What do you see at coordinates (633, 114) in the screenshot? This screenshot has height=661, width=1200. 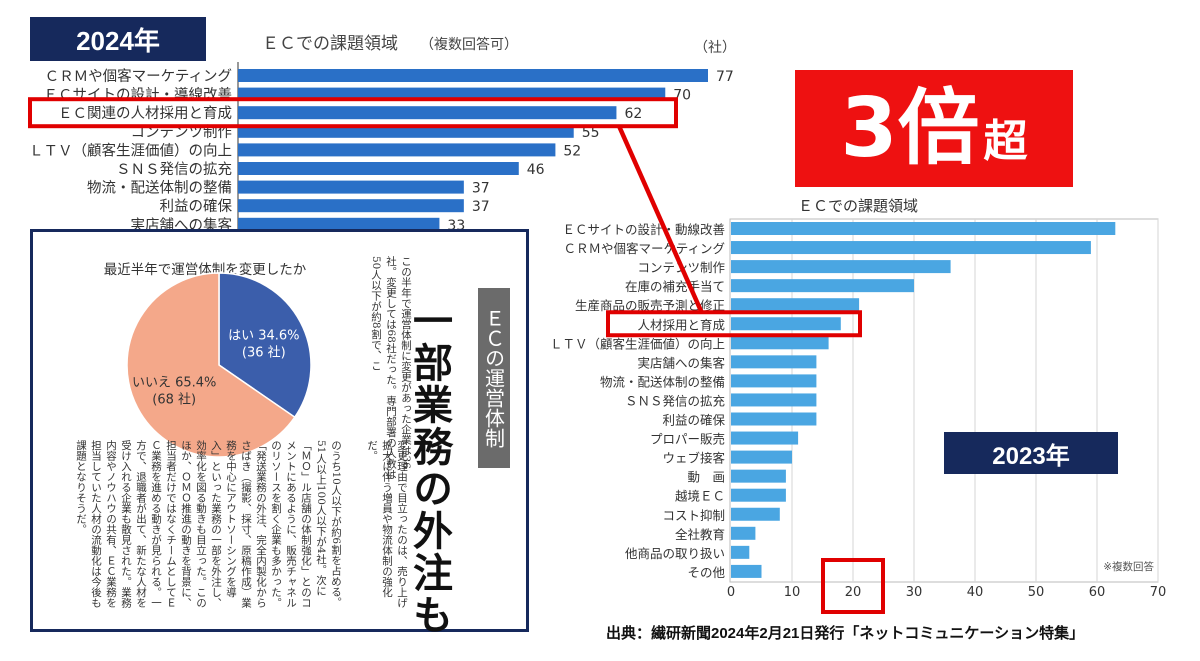 I see `value-label-2024: 62` at bounding box center [633, 114].